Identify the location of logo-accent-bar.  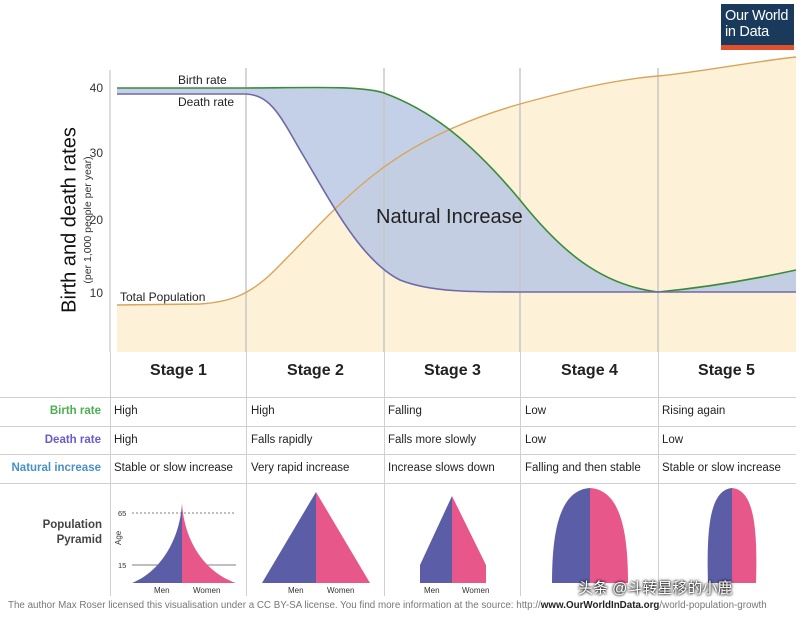
(757, 47).